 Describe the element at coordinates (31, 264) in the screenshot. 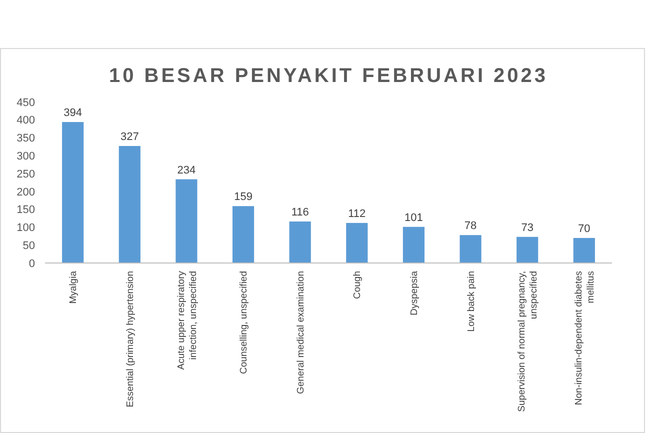

I see `y-tick-label: 0` at that location.